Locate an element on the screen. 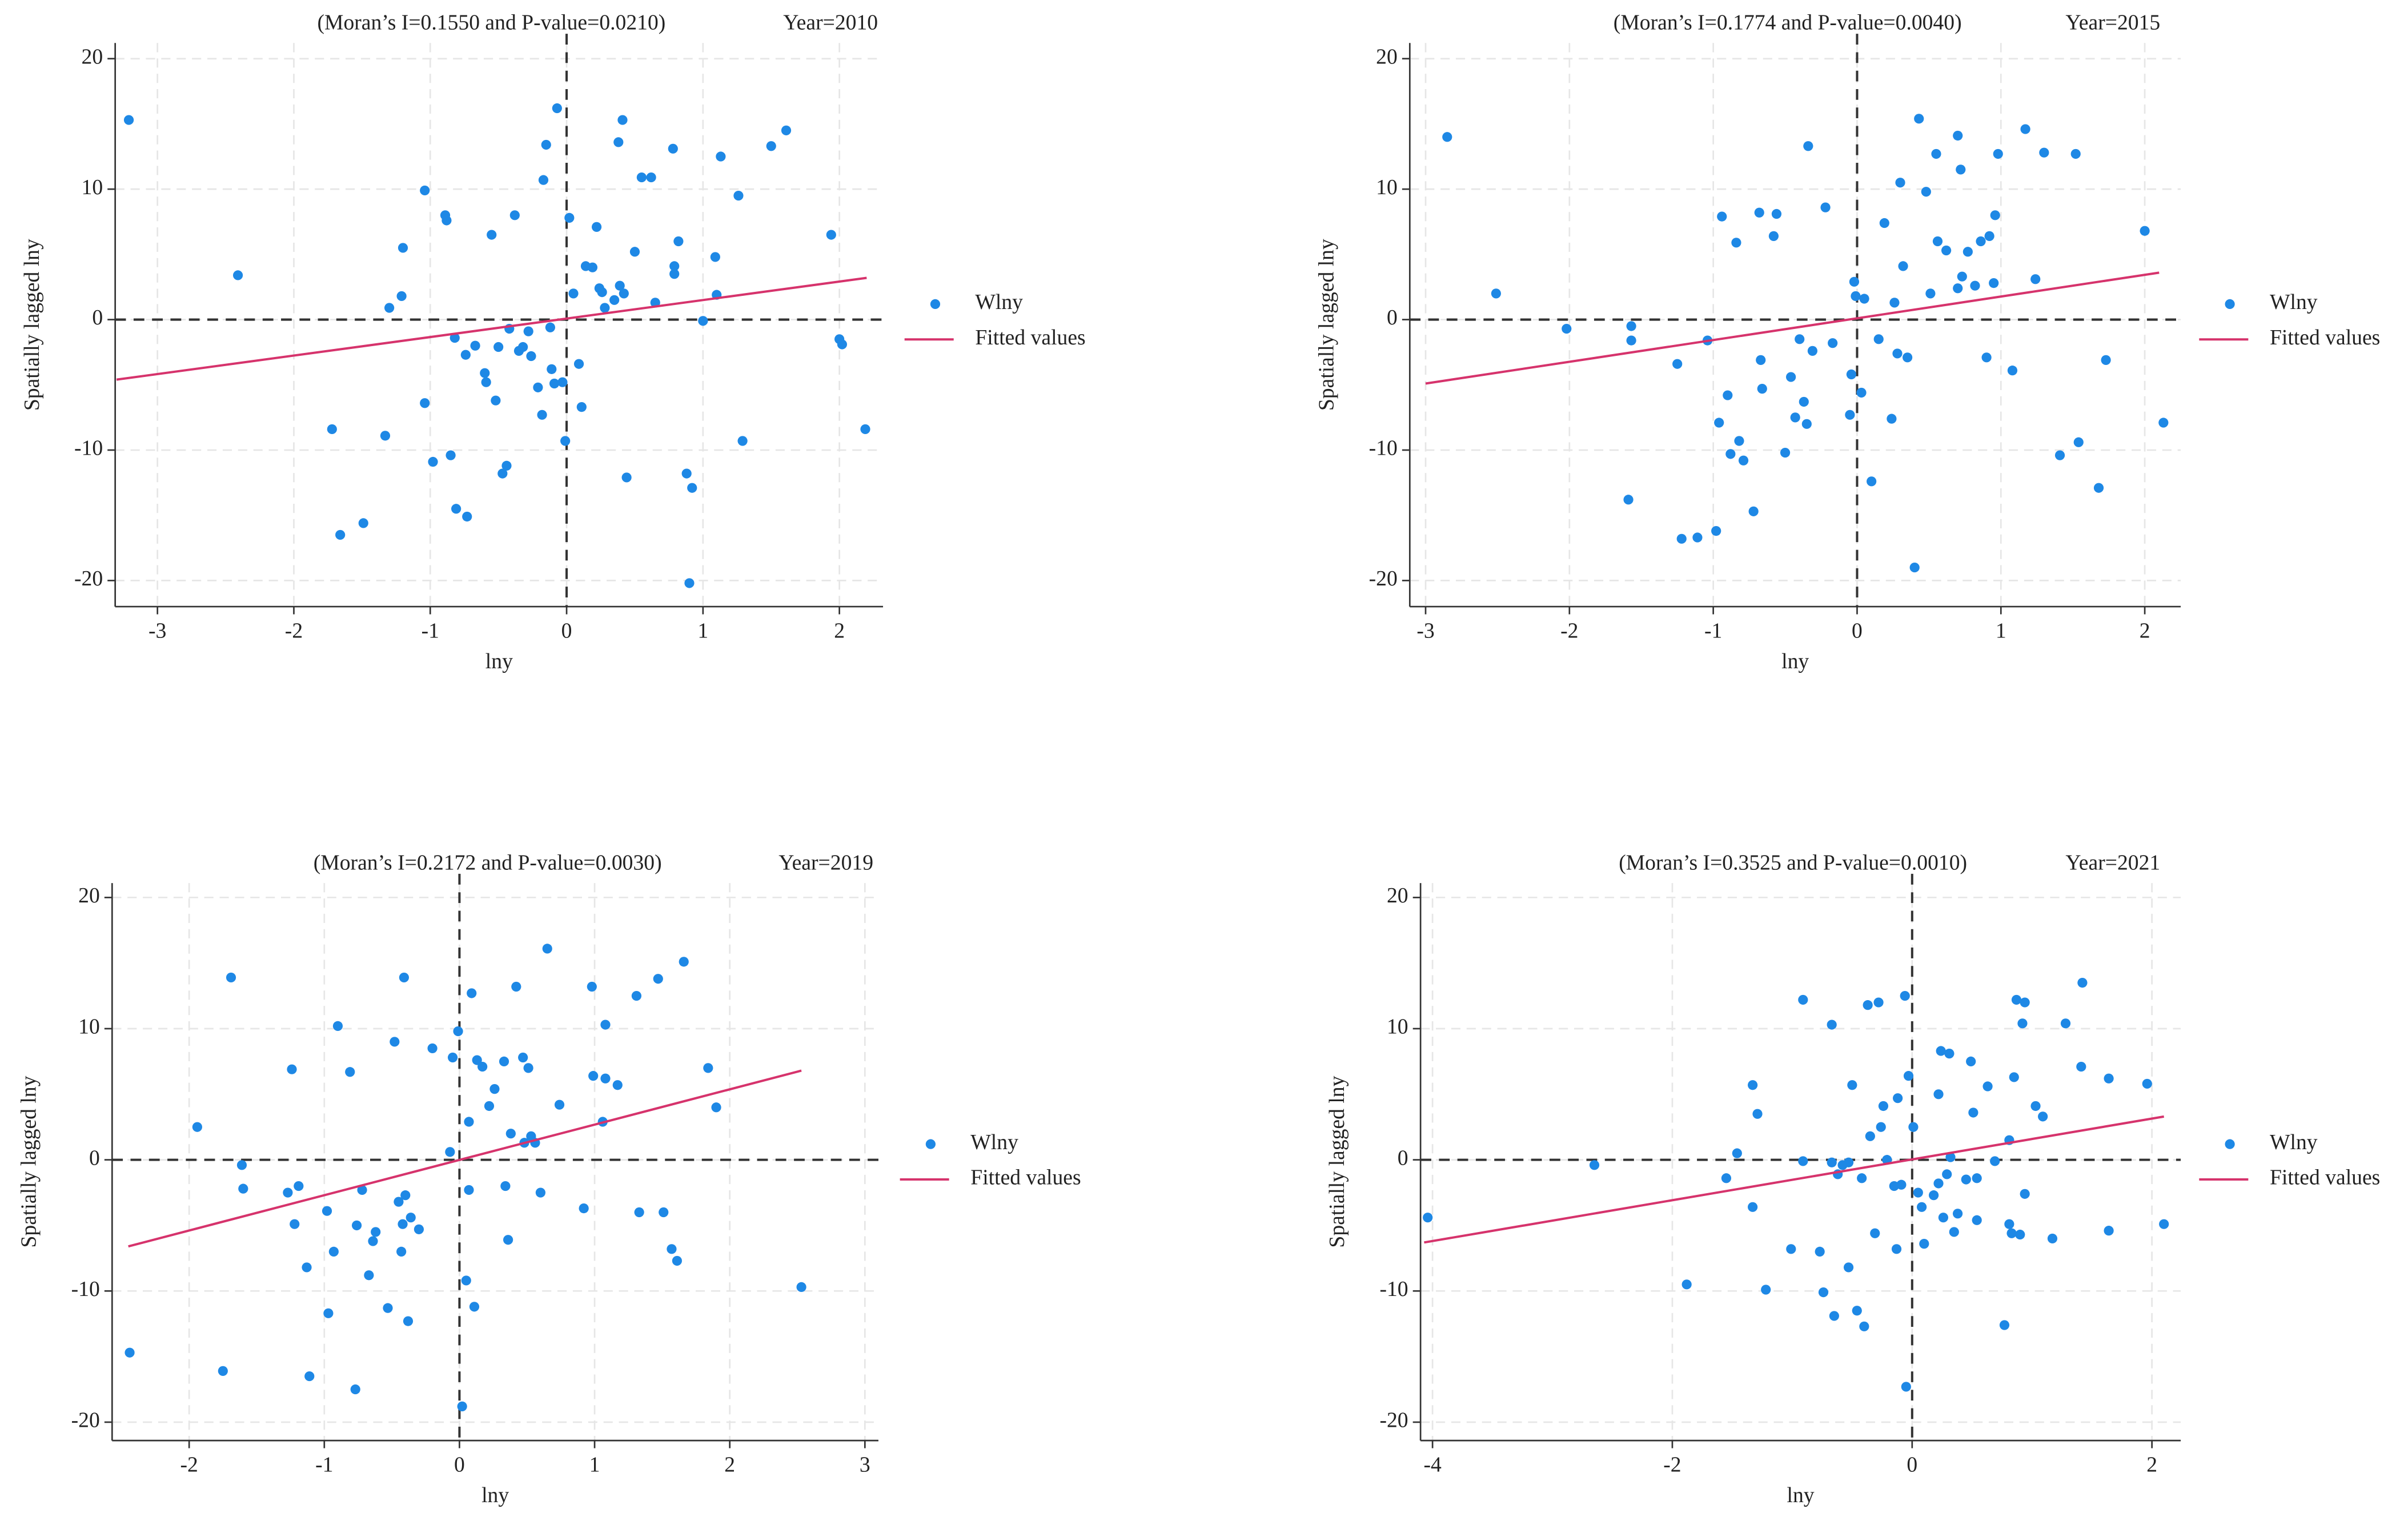  x-tick-label: 0 is located at coordinates (1857, 631).